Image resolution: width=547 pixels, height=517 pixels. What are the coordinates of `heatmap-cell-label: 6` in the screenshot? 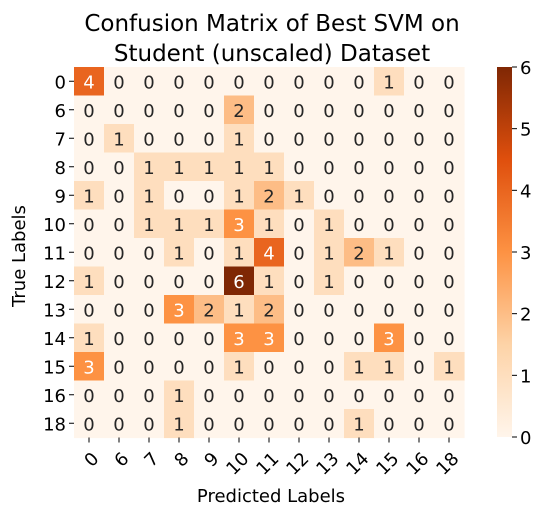 It's located at (238, 282).